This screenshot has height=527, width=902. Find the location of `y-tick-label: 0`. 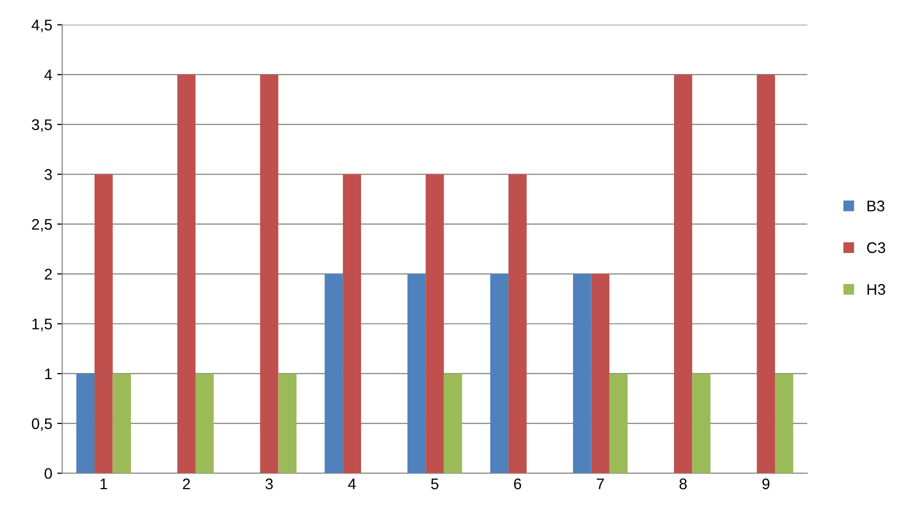

y-tick-label: 0 is located at coordinates (48, 473).